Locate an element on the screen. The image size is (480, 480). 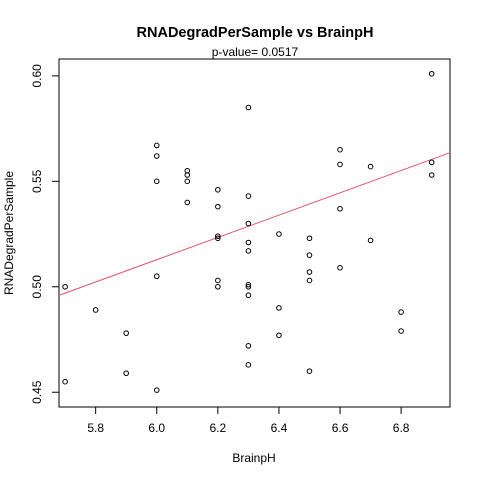
x-tick-label: 6.2 is located at coordinates (218, 428).